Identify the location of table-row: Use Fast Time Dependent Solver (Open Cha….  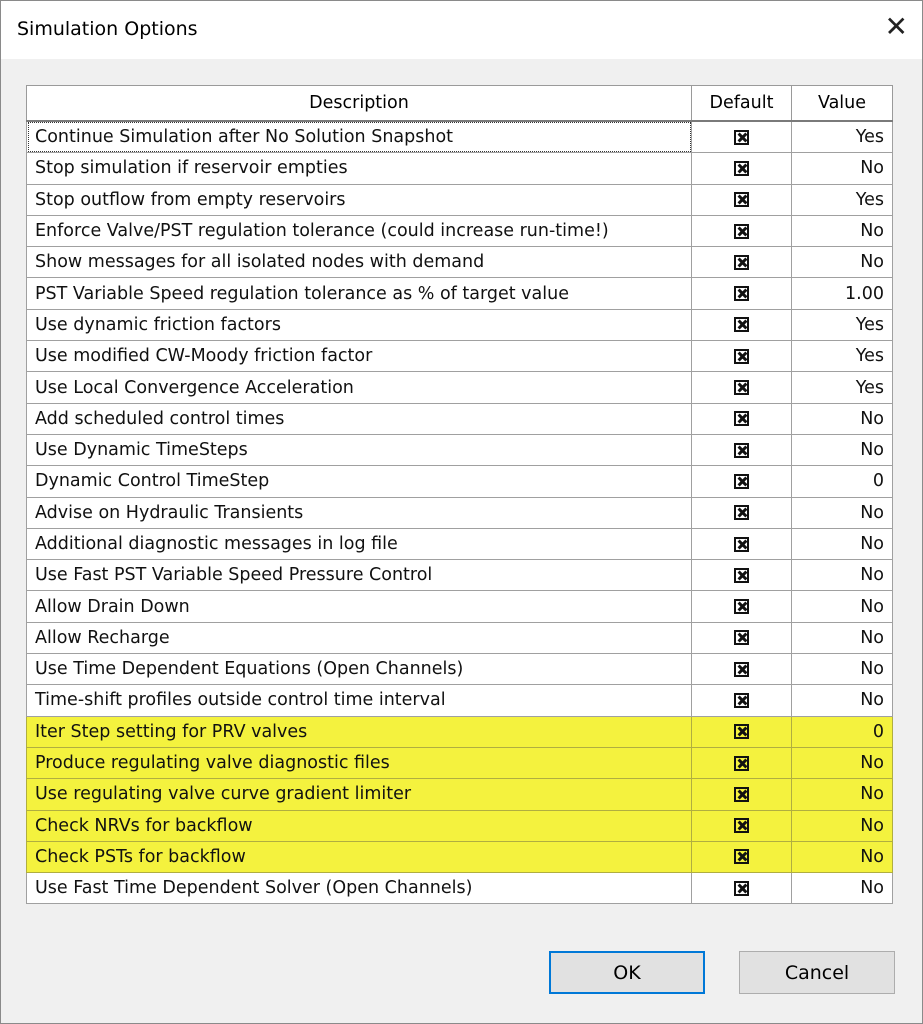
(459, 888).